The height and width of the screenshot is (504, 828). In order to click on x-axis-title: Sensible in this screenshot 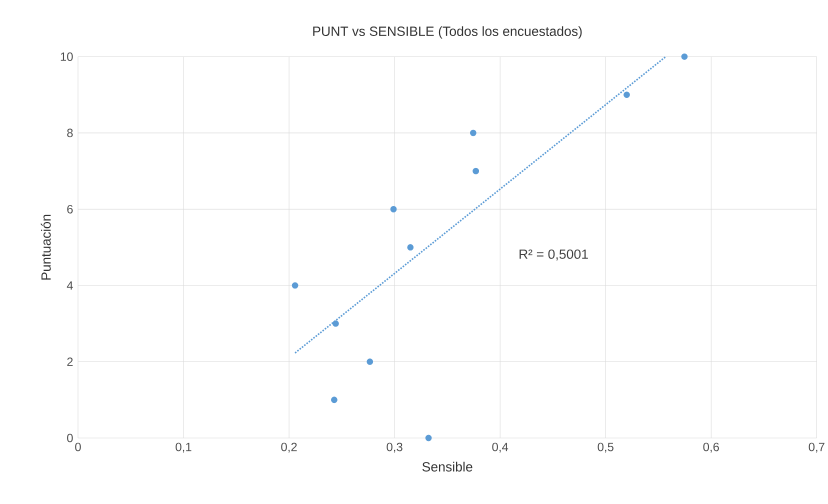, I will do `click(447, 467)`.